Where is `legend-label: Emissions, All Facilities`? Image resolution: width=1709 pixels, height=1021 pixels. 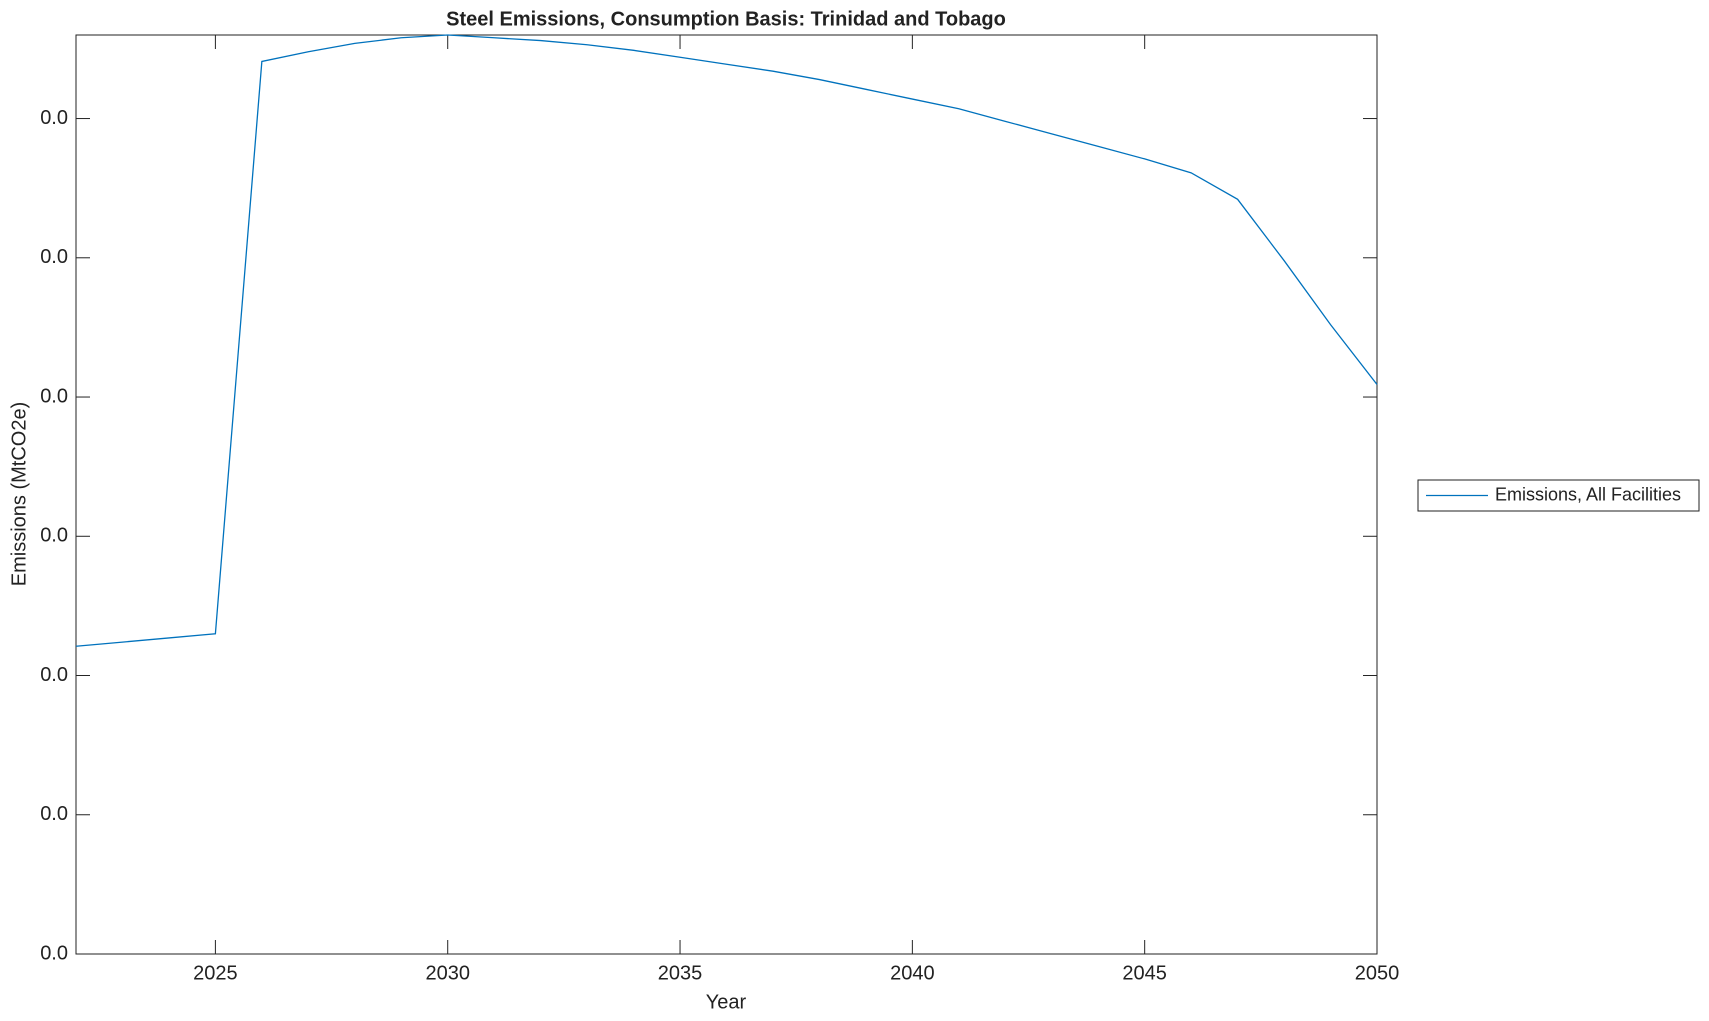 legend-label: Emissions, All Facilities is located at coordinates (1588, 494).